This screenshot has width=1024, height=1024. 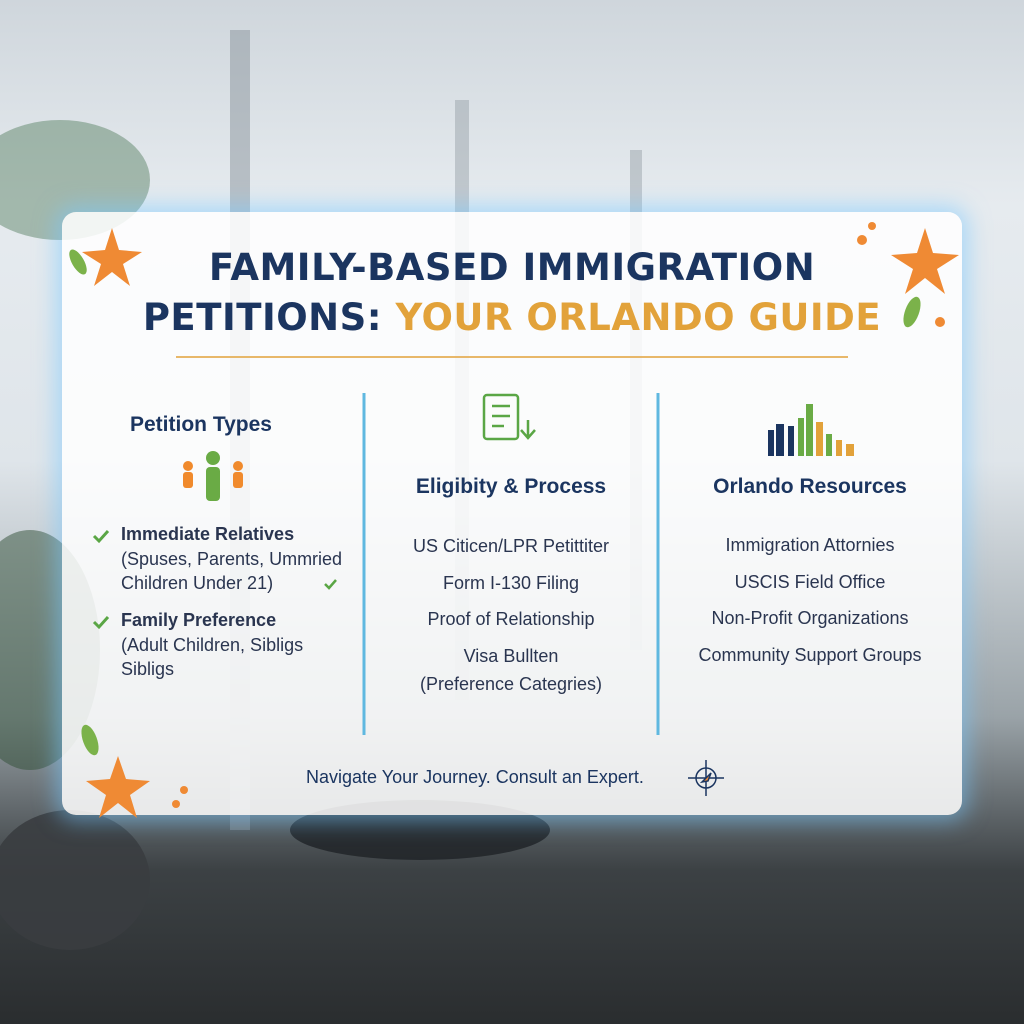 What do you see at coordinates (511, 546) in the screenshot?
I see `list-item: US Citicen/LPR Petittiter` at bounding box center [511, 546].